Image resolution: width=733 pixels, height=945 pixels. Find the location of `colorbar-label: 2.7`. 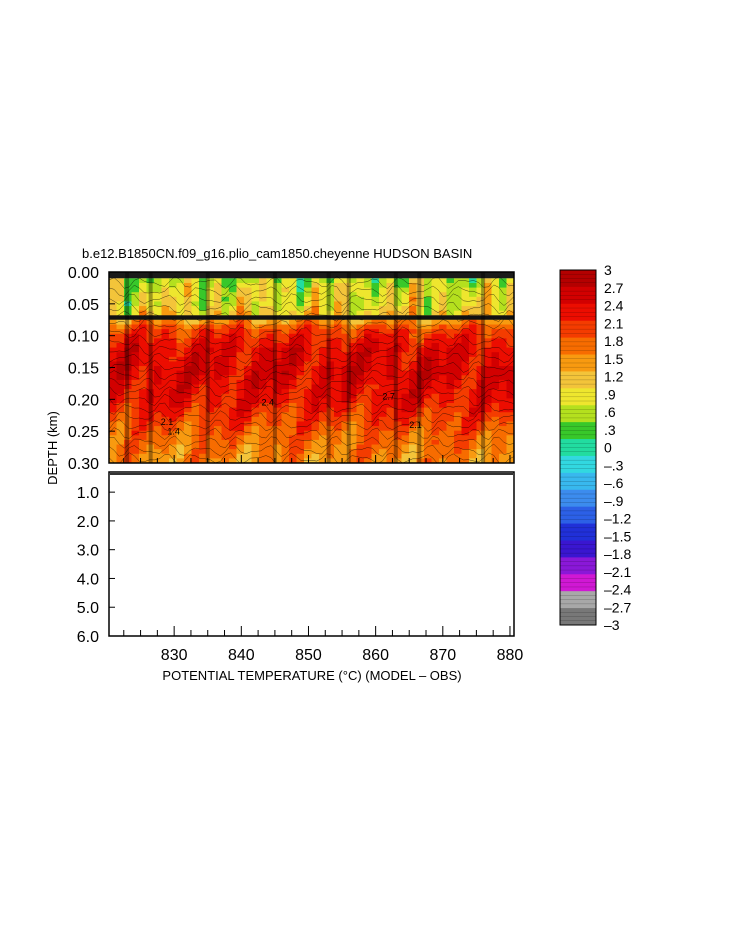

colorbar-label: 2.7 is located at coordinates (614, 288).